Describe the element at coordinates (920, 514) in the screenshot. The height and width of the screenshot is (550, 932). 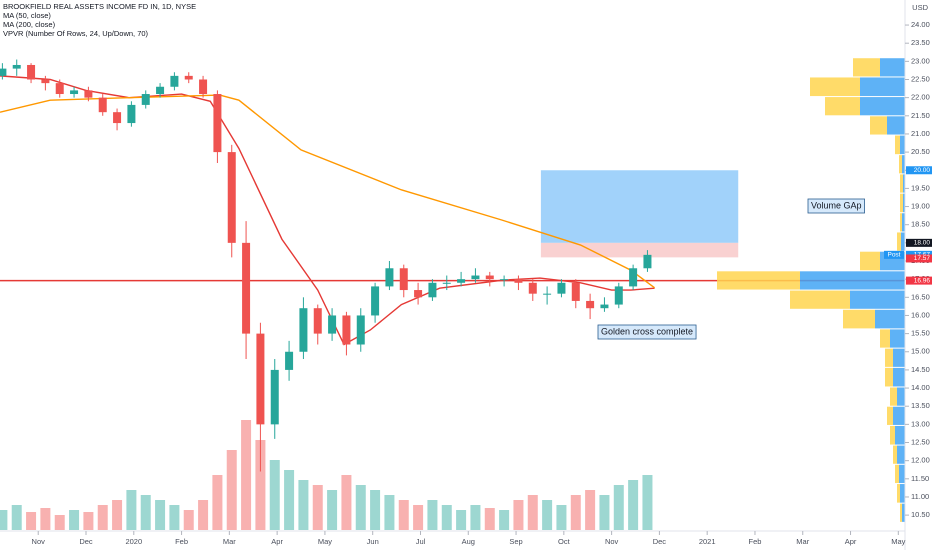
I see `y-tick-label: 10.50` at that location.